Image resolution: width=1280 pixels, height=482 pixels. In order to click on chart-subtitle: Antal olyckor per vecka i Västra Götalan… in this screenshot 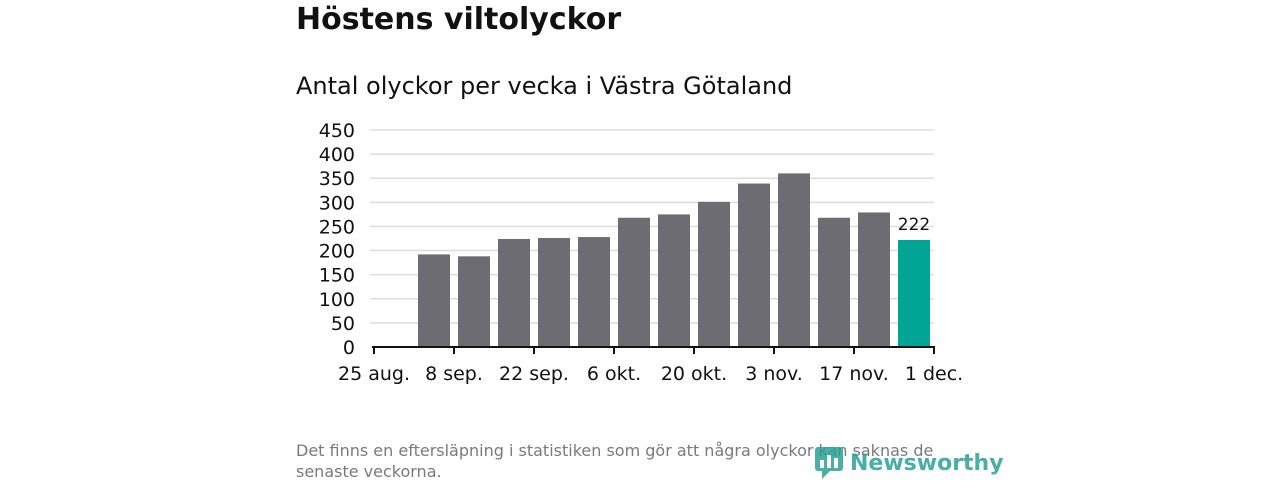, I will do `click(544, 86)`.